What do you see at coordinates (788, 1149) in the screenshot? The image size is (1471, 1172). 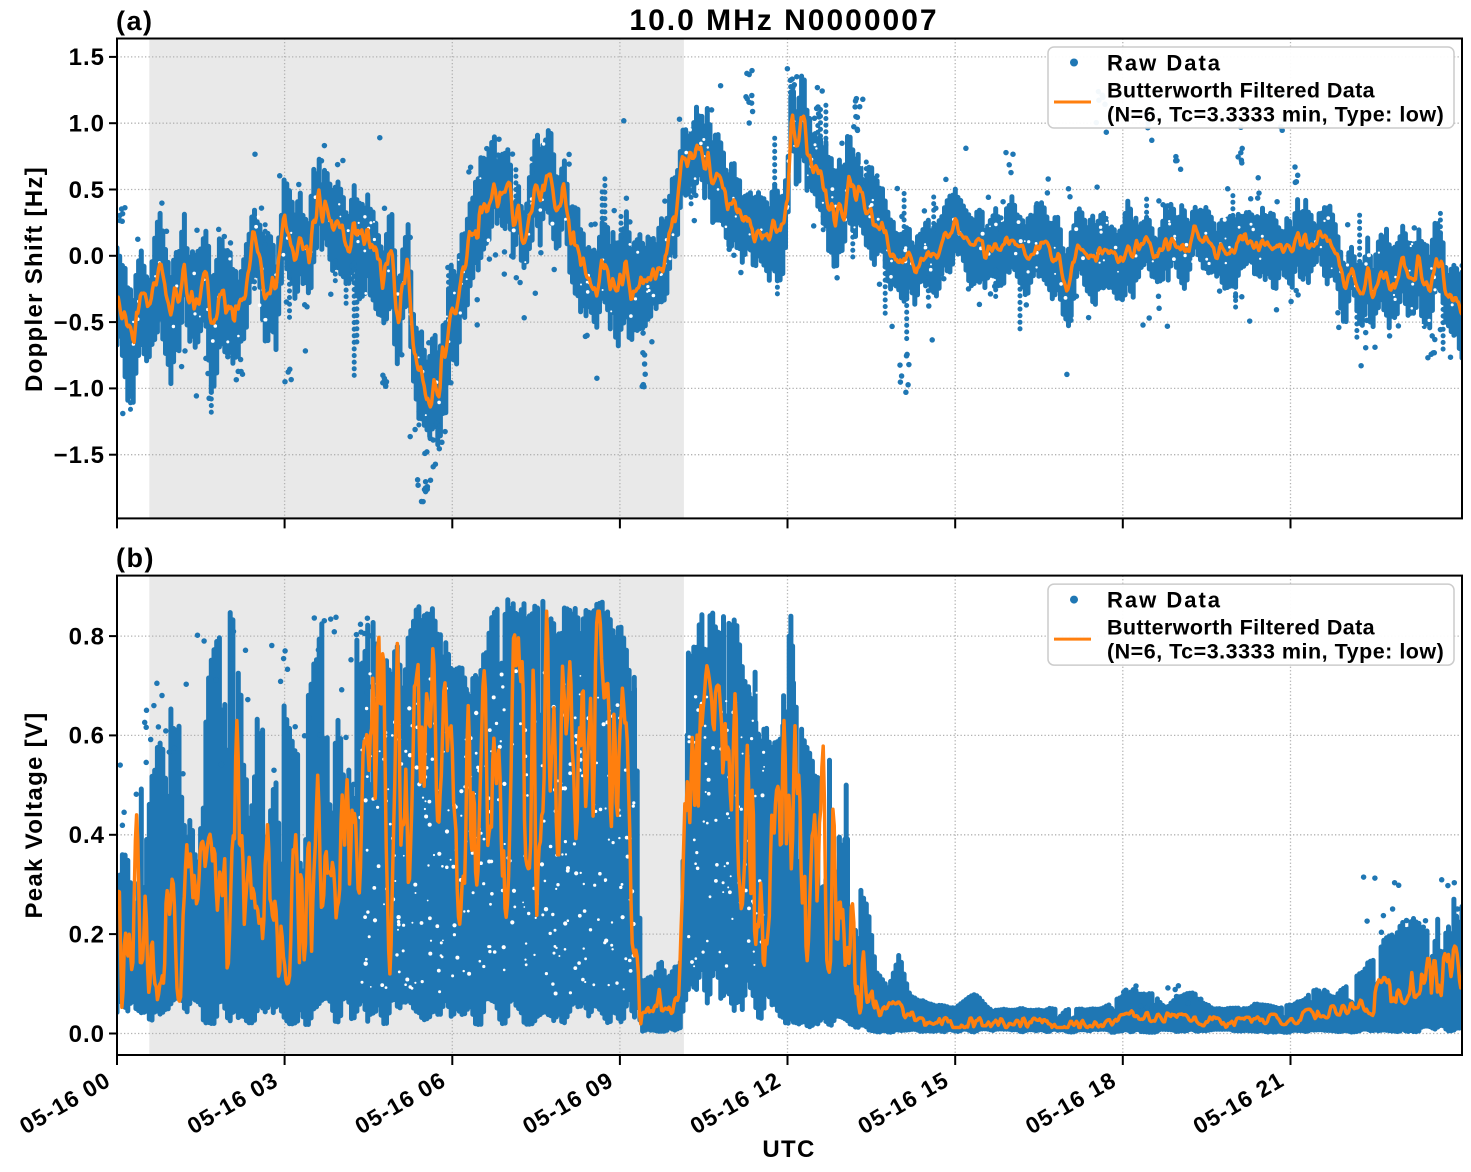 I see `svg-text: UTC` at bounding box center [788, 1149].